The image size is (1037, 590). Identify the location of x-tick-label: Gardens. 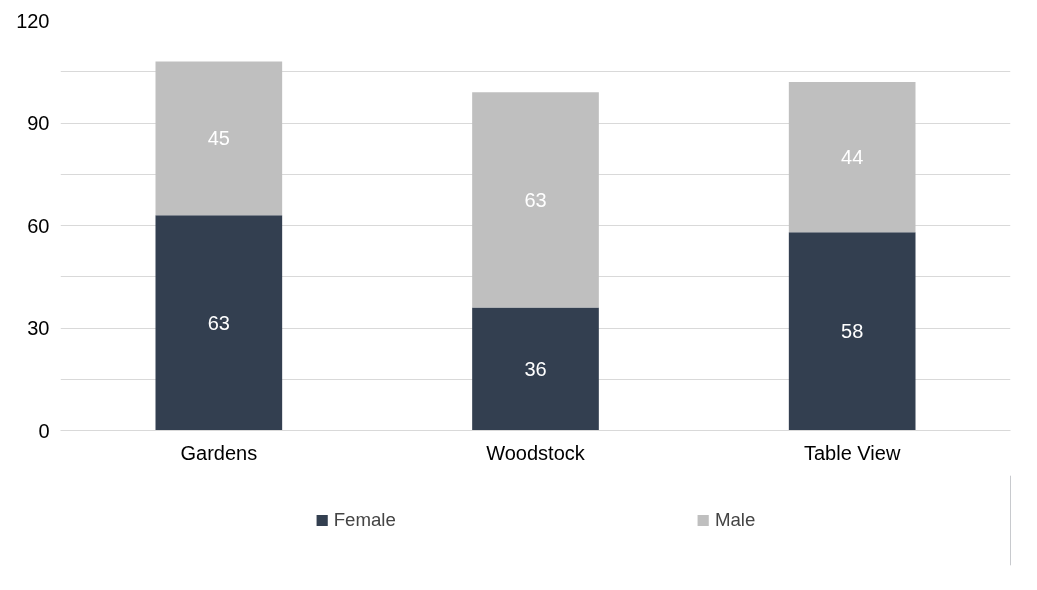
(219, 452).